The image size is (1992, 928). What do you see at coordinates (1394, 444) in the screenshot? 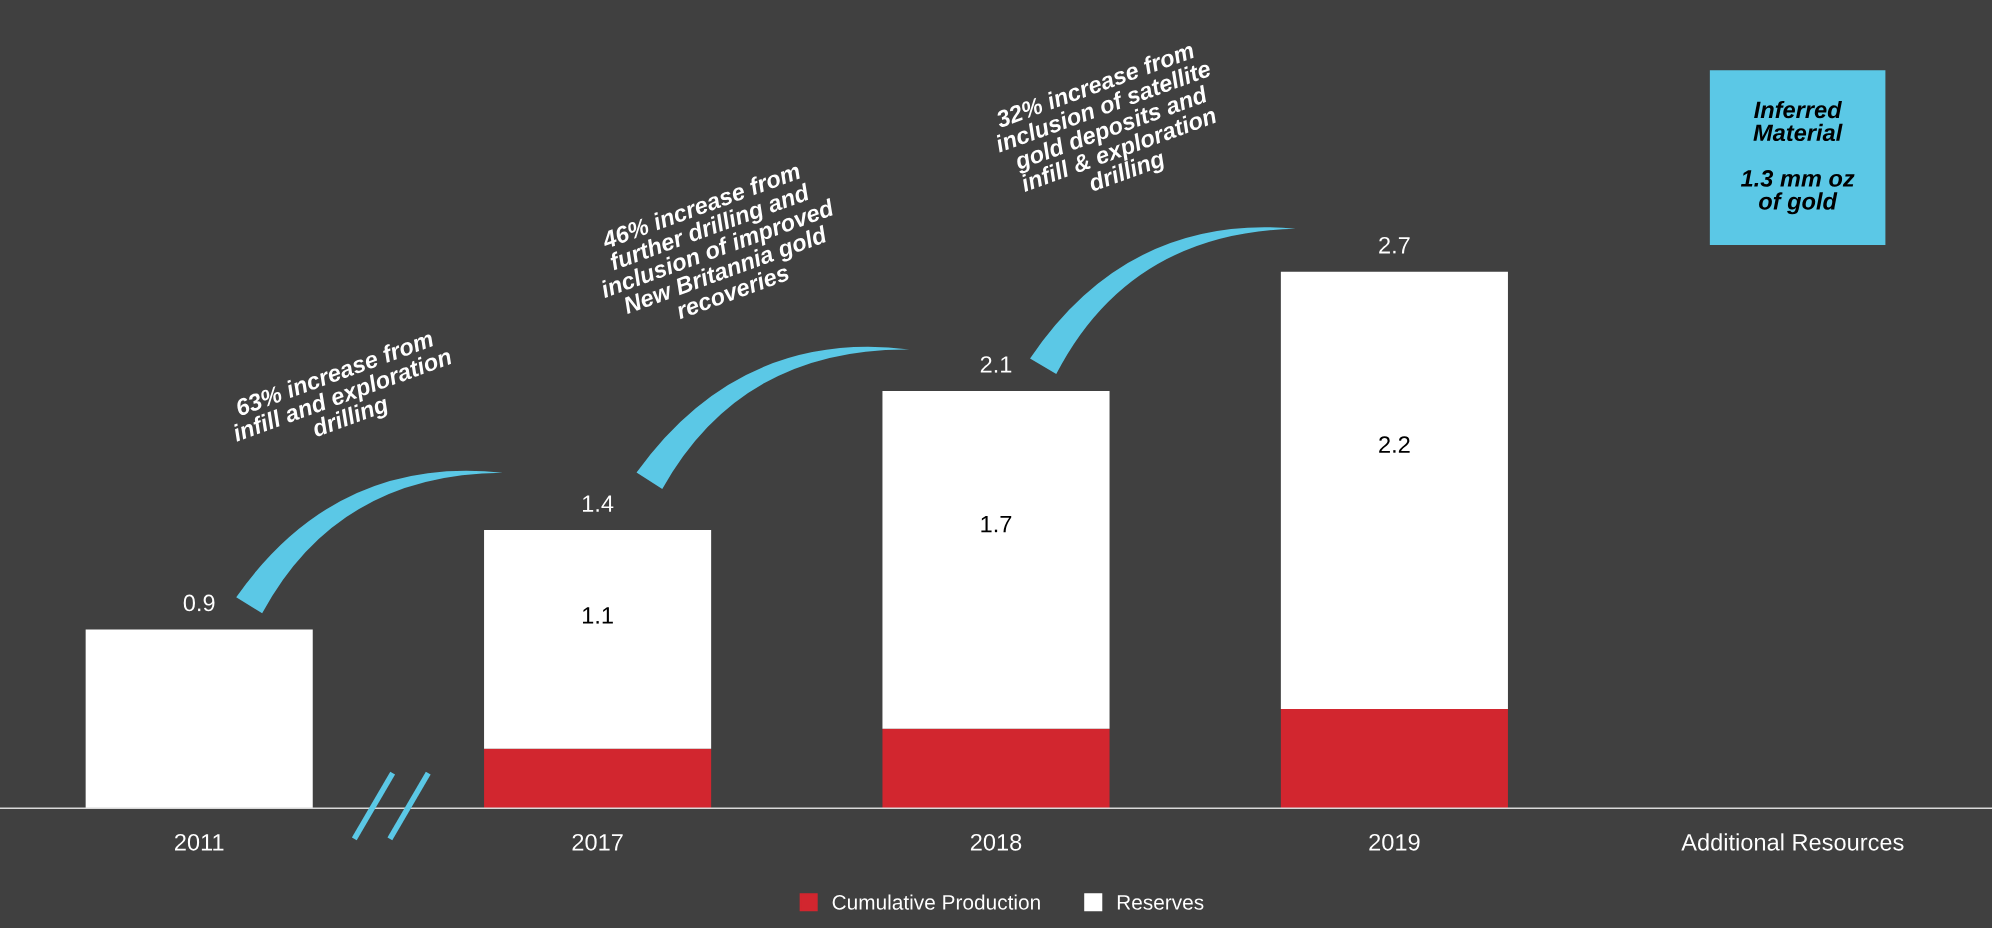
I see `data-label: 2.2` at bounding box center [1394, 444].